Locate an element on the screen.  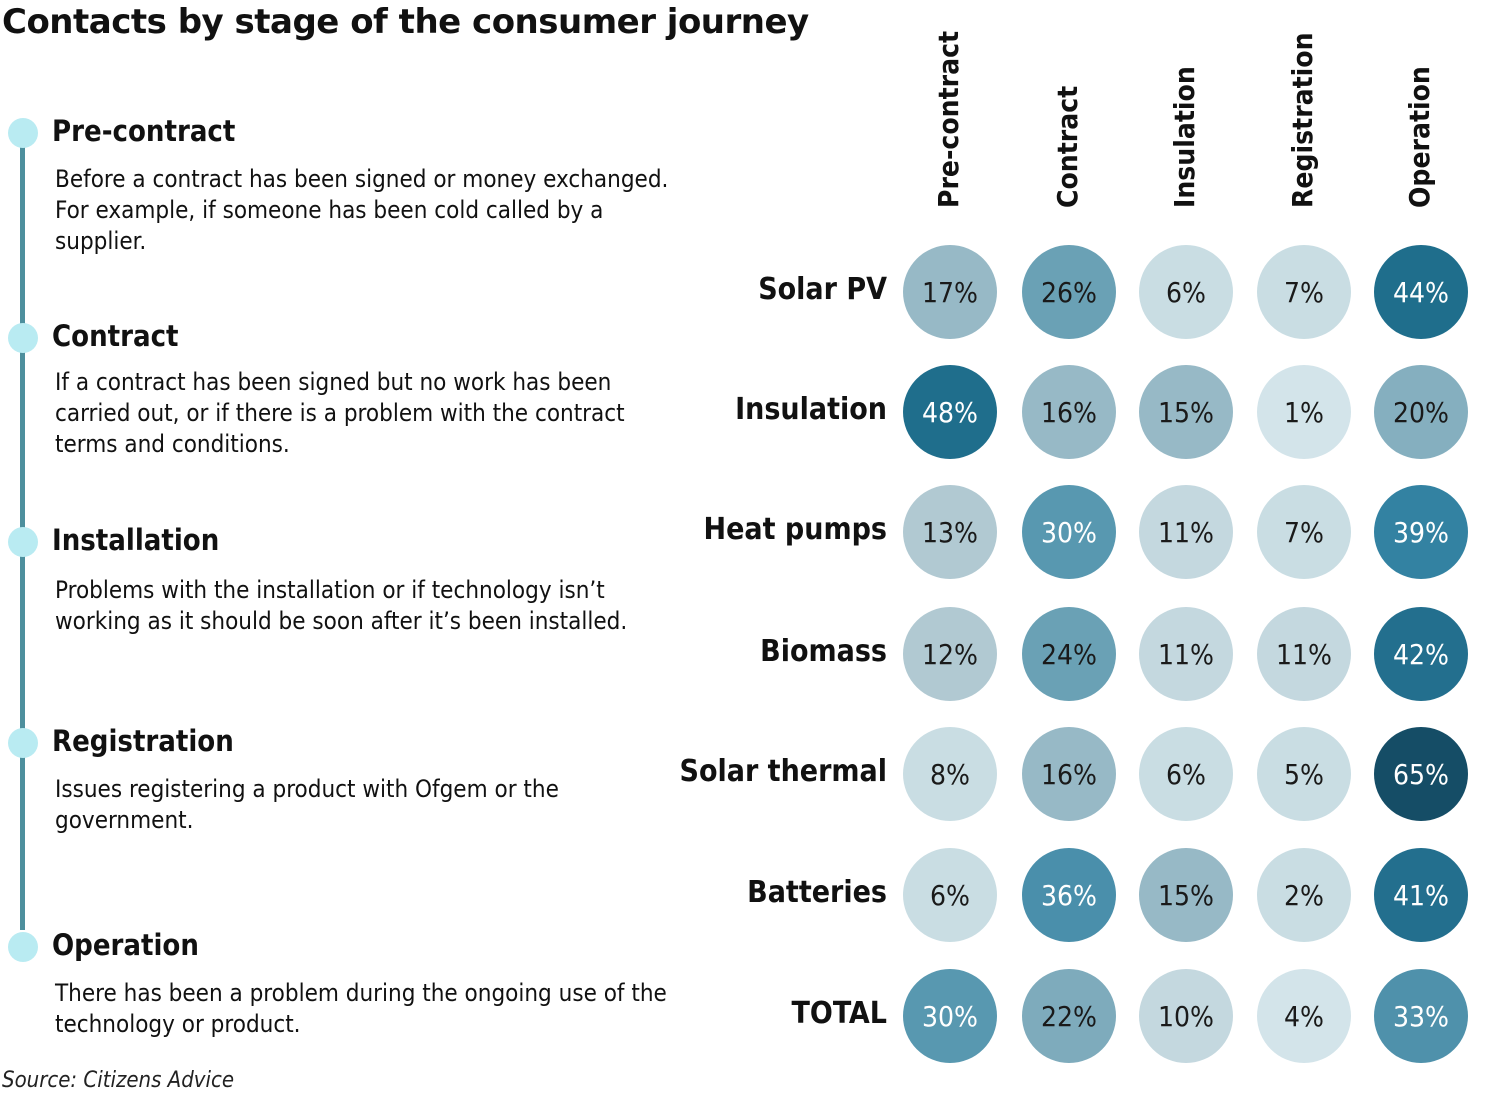
stage-name: Contract is located at coordinates (115, 336).